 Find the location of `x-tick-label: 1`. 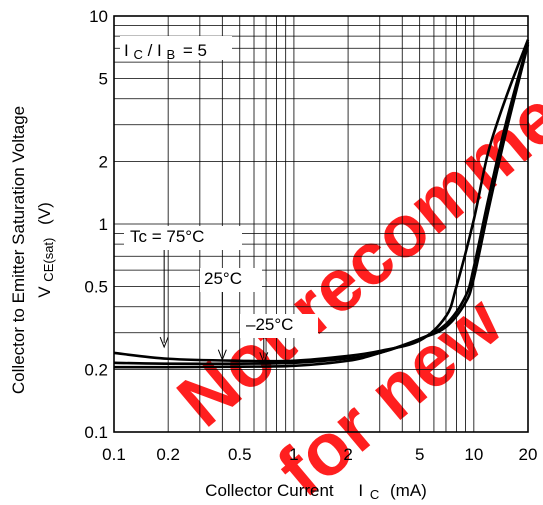

x-tick-label: 1 is located at coordinates (293, 454).